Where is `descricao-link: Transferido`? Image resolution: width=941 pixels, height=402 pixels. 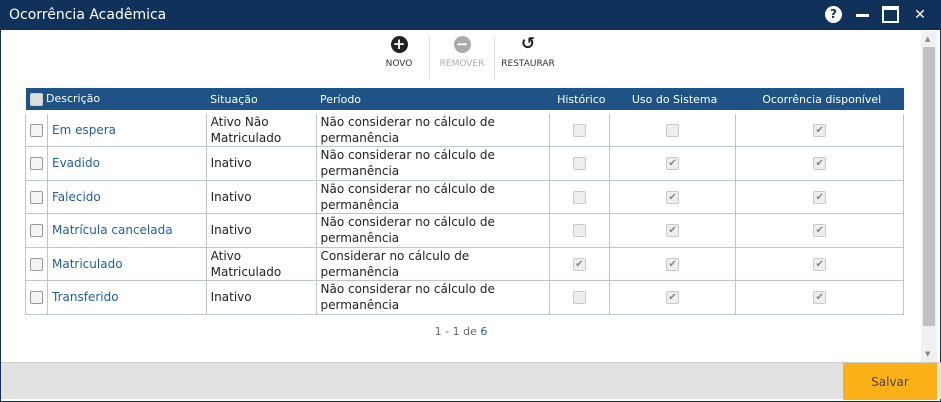 descricao-link: Transferido is located at coordinates (85, 297).